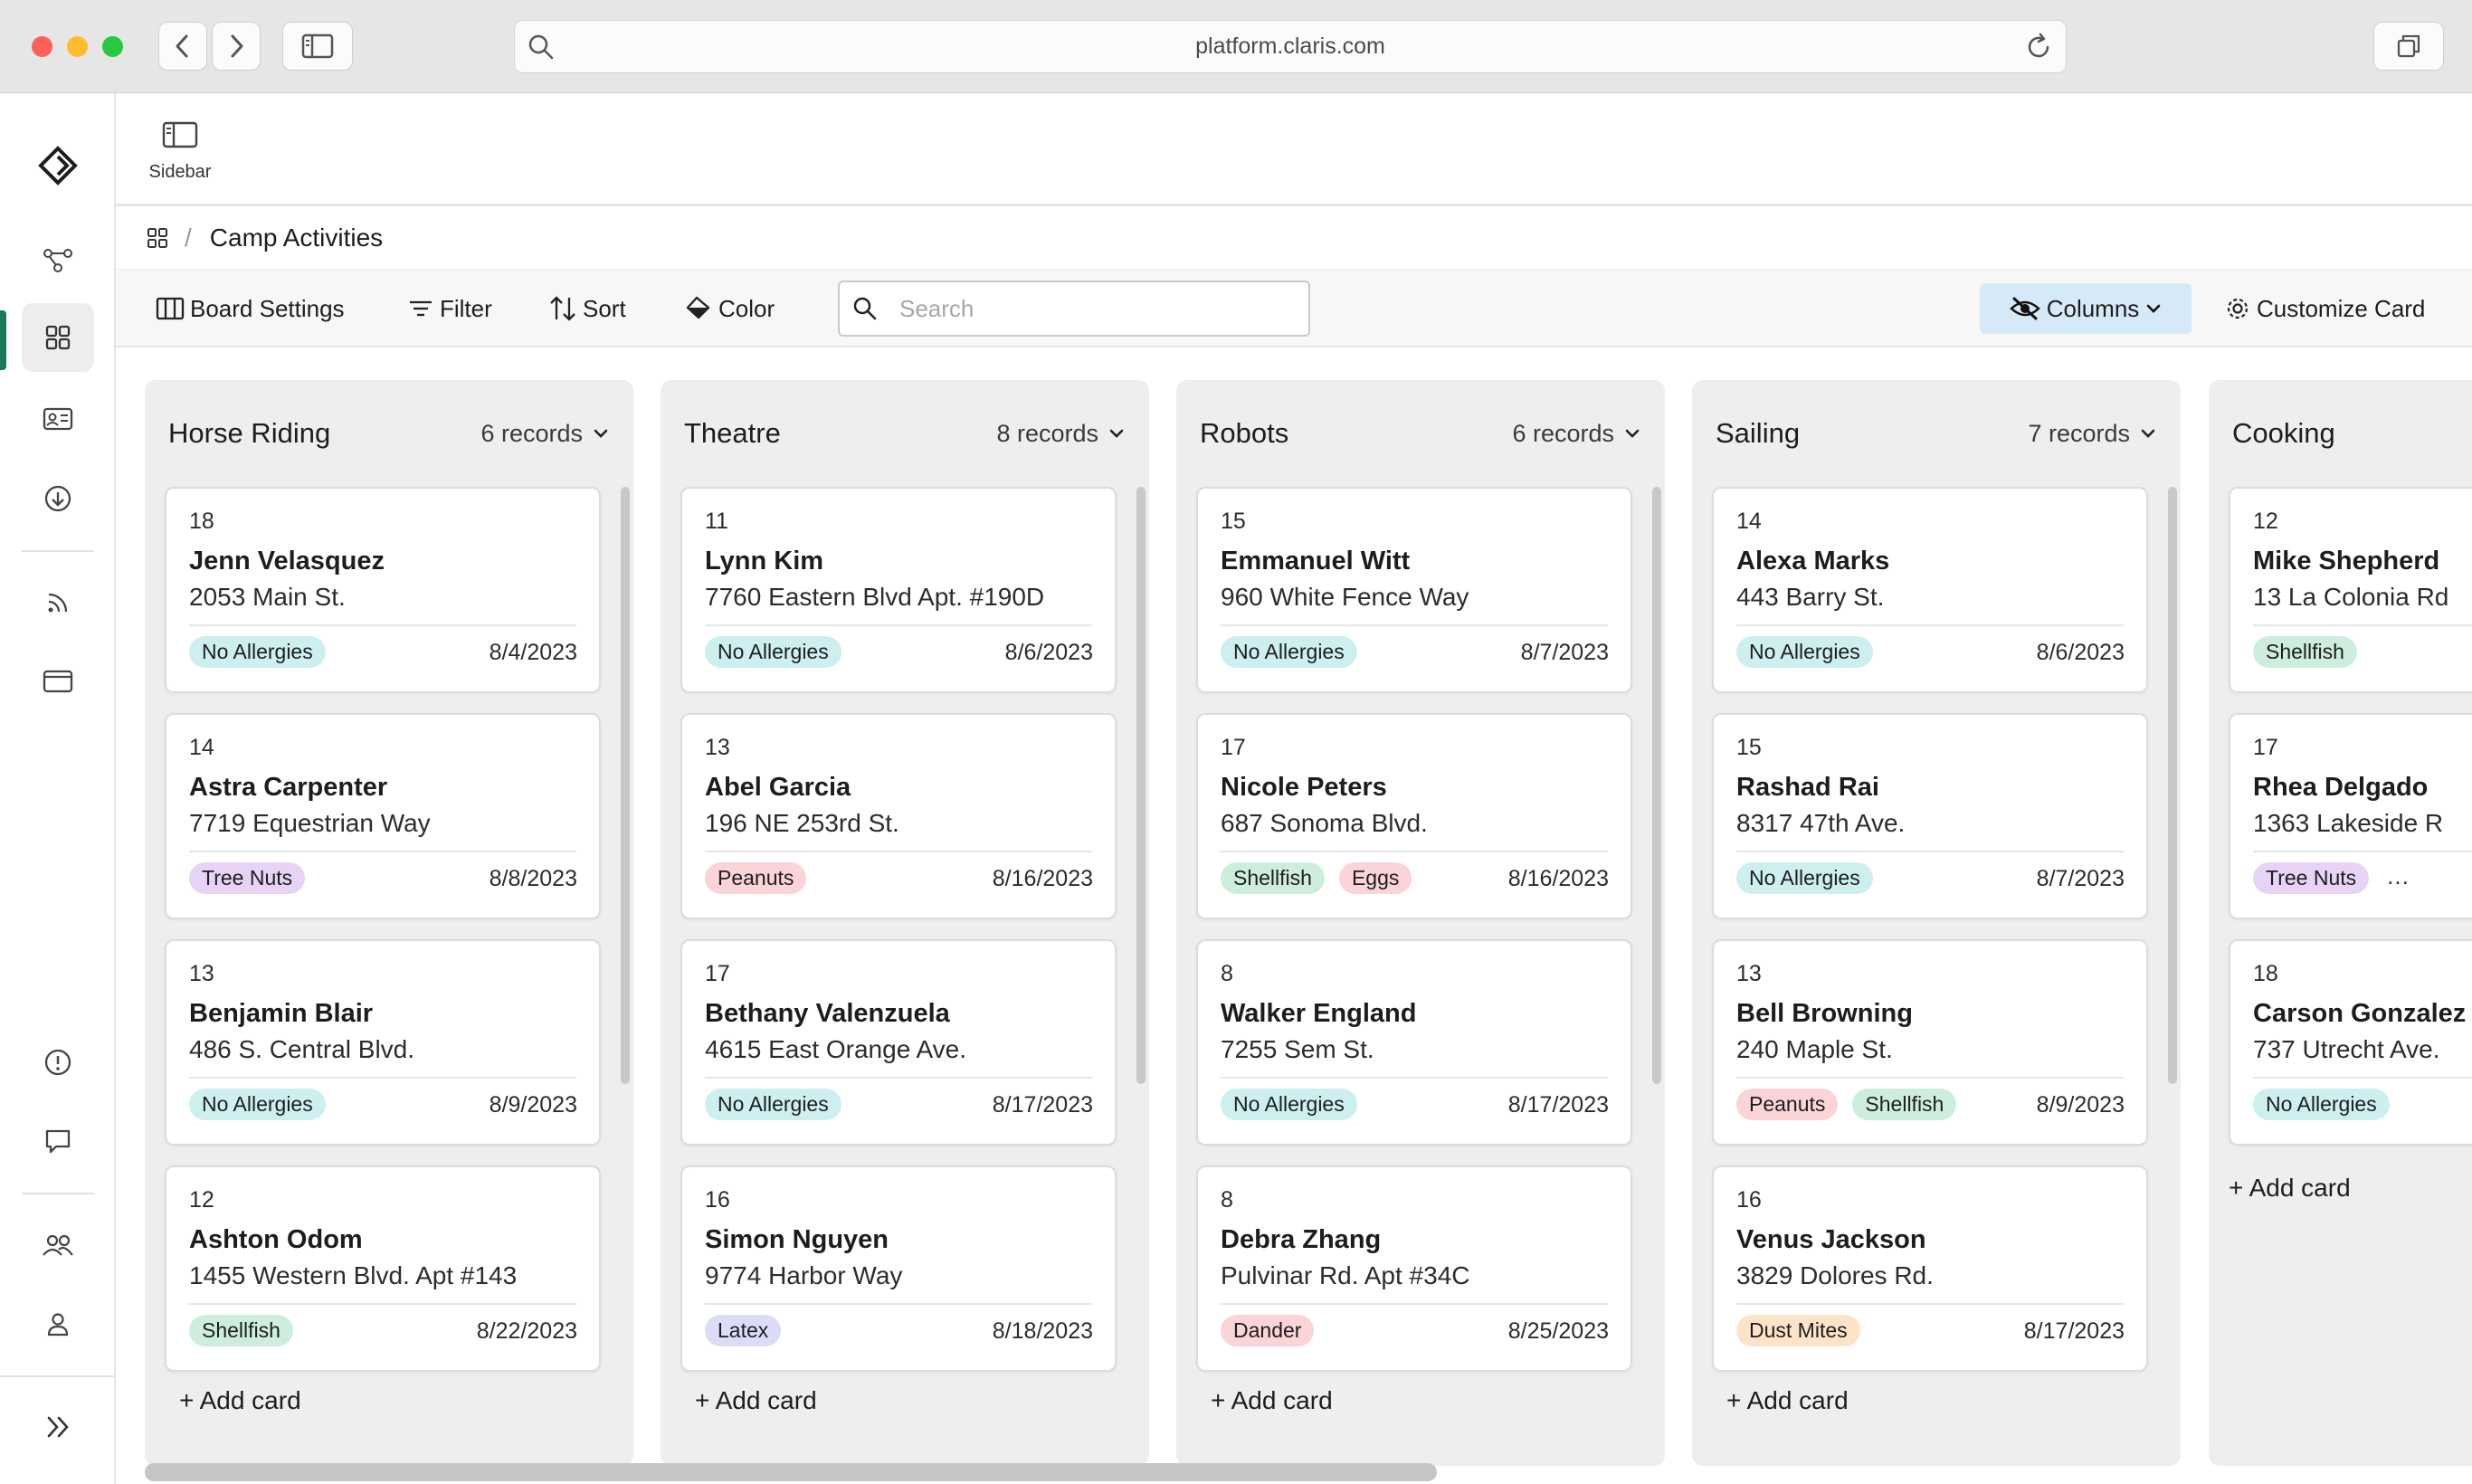 This screenshot has width=2472, height=1484. What do you see at coordinates (58, 681) in the screenshot?
I see `nav-windows` at bounding box center [58, 681].